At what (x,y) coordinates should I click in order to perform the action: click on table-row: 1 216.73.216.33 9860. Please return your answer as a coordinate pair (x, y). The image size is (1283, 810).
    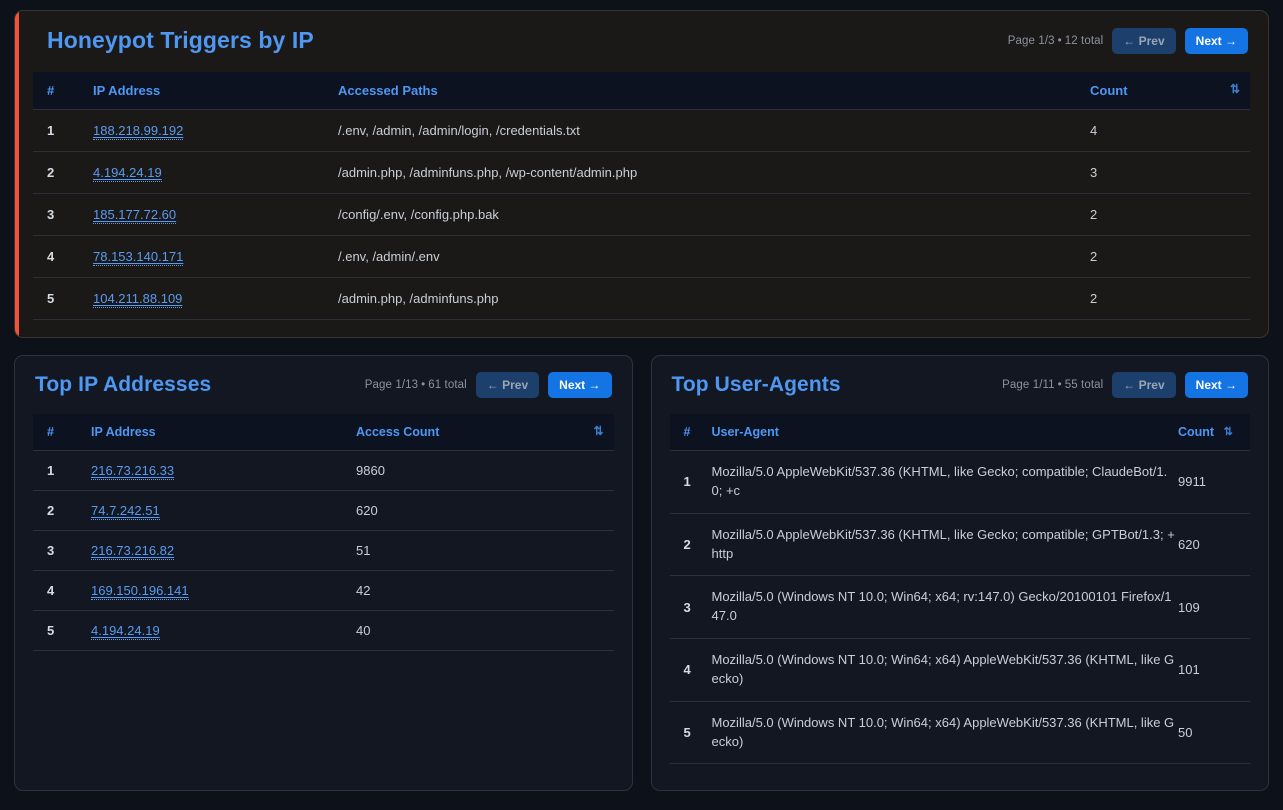
    Looking at the image, I should click on (323, 470).